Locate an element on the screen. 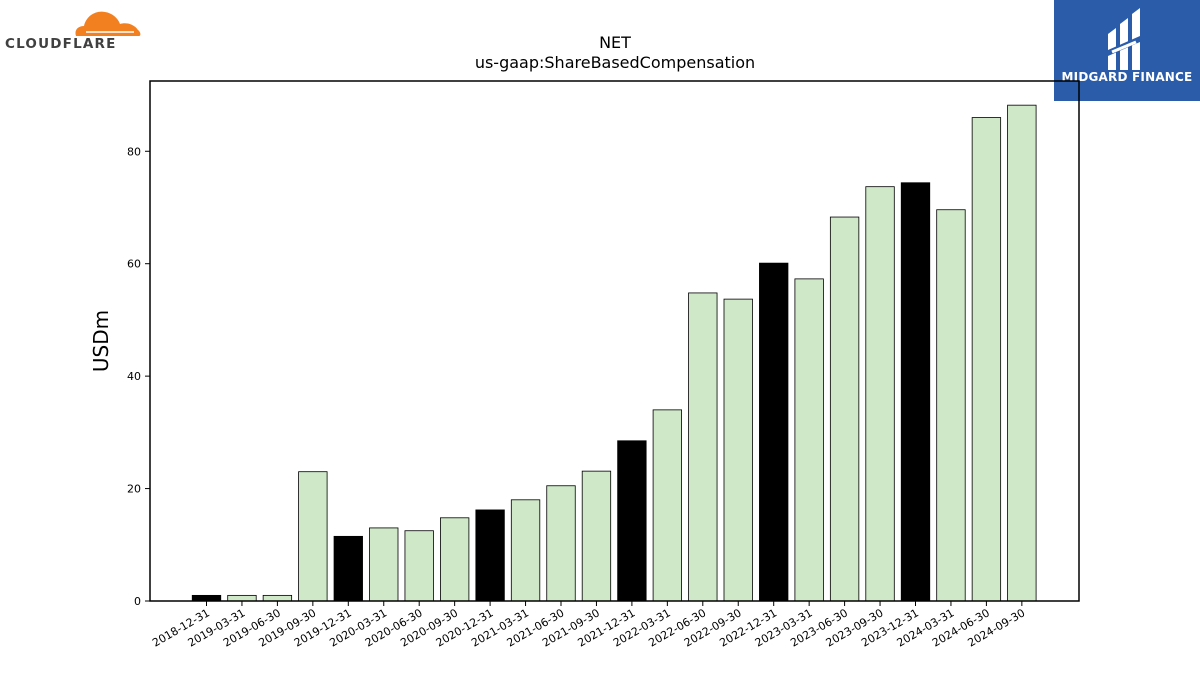 The width and height of the screenshot is (1200, 675). y-tick-label: 60 is located at coordinates (134, 264).